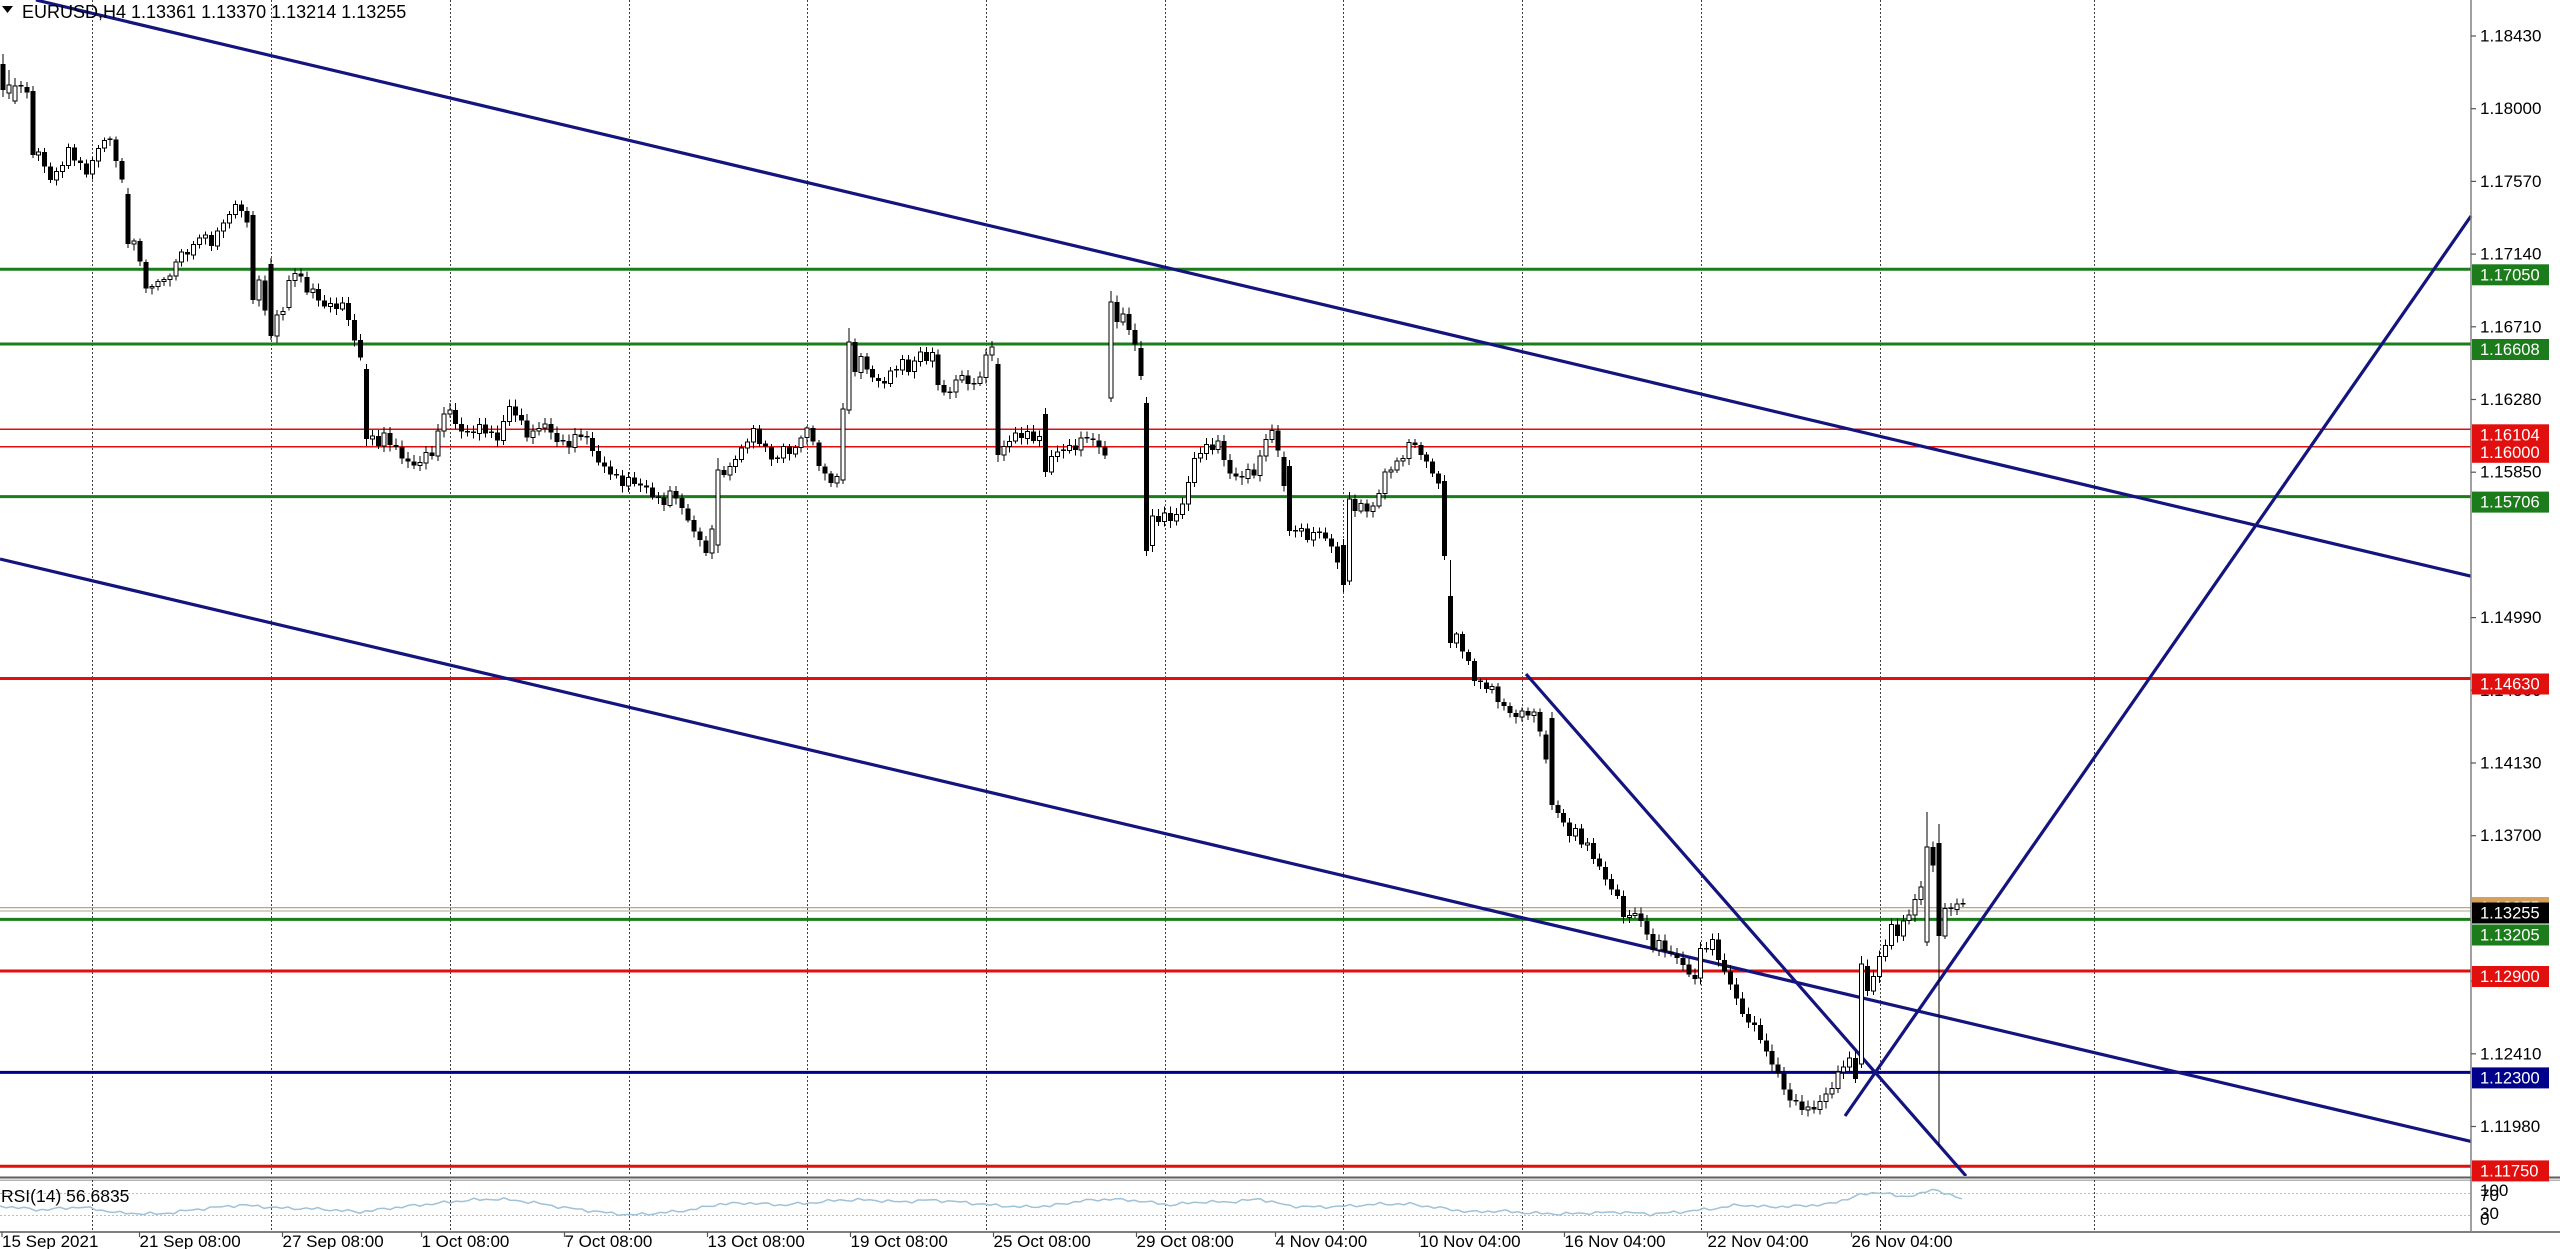 Image resolution: width=2560 pixels, height=1249 pixels. I want to click on svg-text: RSI(14) 56.6835, so click(65, 1196).